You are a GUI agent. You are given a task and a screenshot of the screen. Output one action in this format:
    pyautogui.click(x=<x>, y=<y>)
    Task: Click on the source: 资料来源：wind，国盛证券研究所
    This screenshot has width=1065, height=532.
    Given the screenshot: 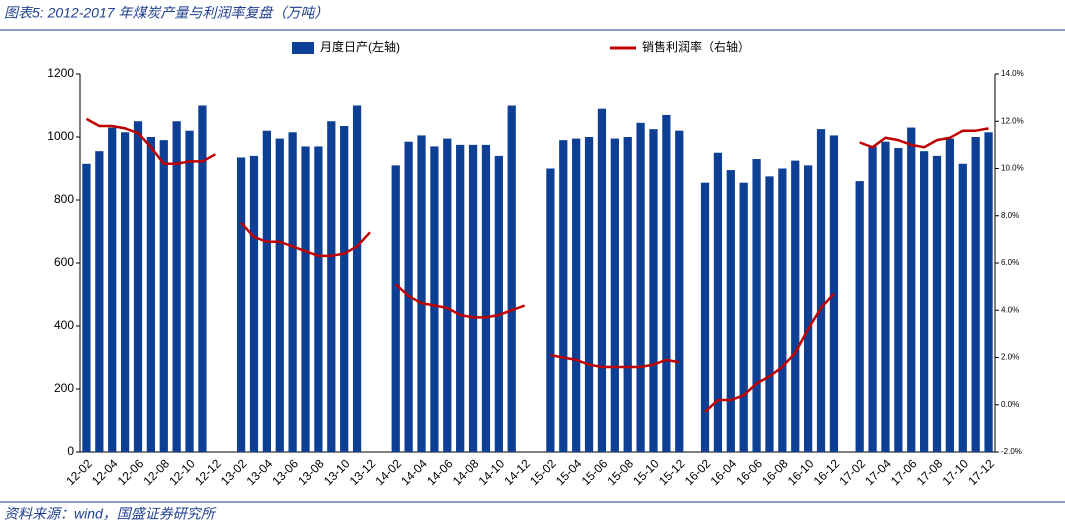 What is the action you would take?
    pyautogui.click(x=110, y=514)
    